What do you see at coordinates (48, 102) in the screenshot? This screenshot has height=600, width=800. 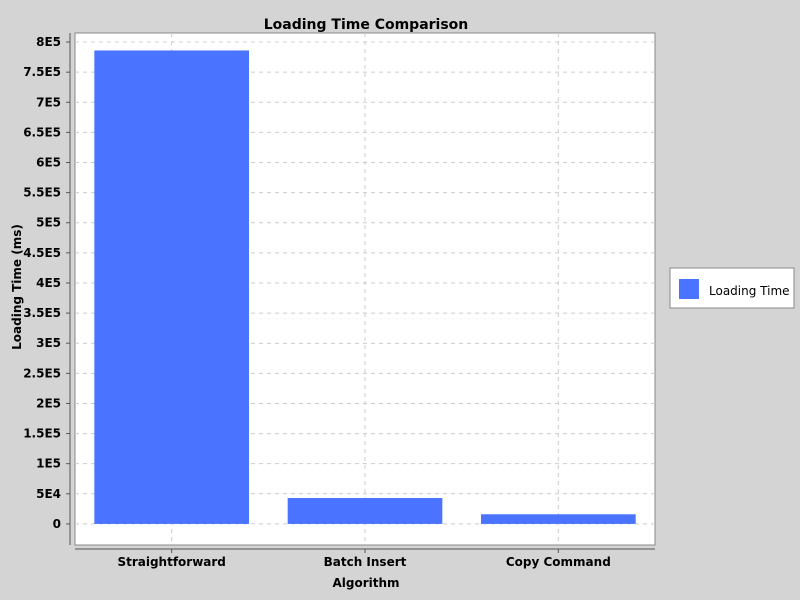 I see `y-tick-label: 7E5` at bounding box center [48, 102].